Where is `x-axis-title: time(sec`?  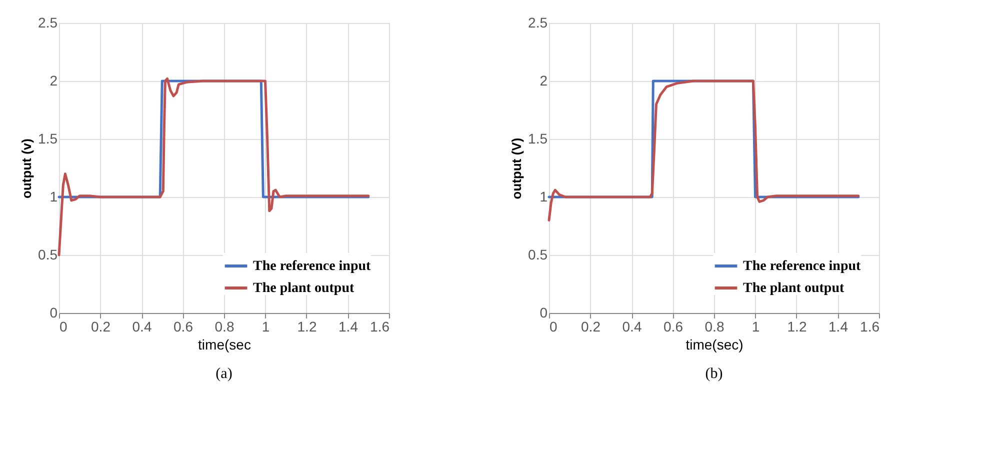 x-axis-title: time(sec is located at coordinates (224, 344).